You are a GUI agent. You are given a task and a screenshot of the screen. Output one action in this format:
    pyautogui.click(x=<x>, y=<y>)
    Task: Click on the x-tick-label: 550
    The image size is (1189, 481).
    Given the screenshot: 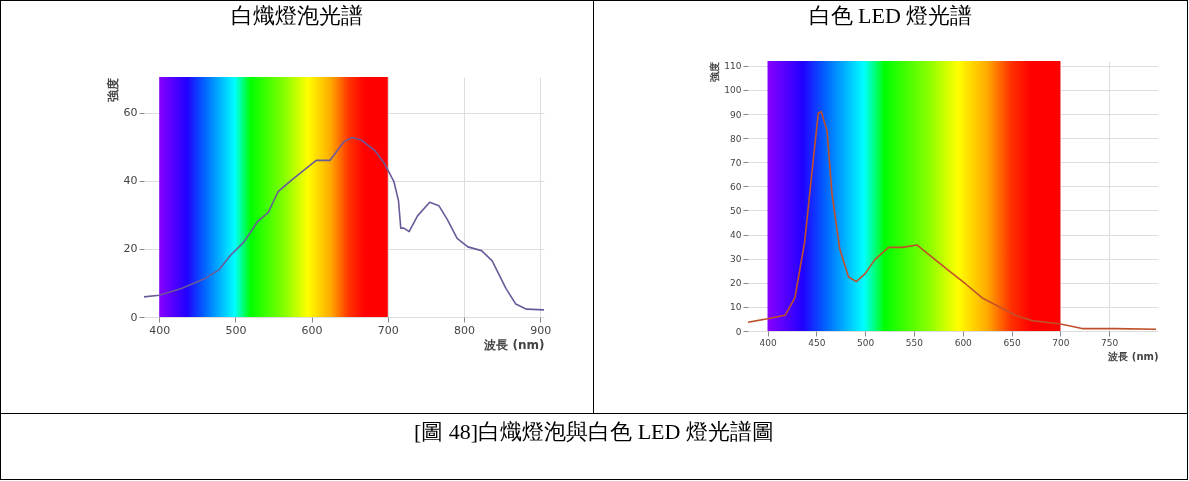 What is the action you would take?
    pyautogui.click(x=914, y=342)
    